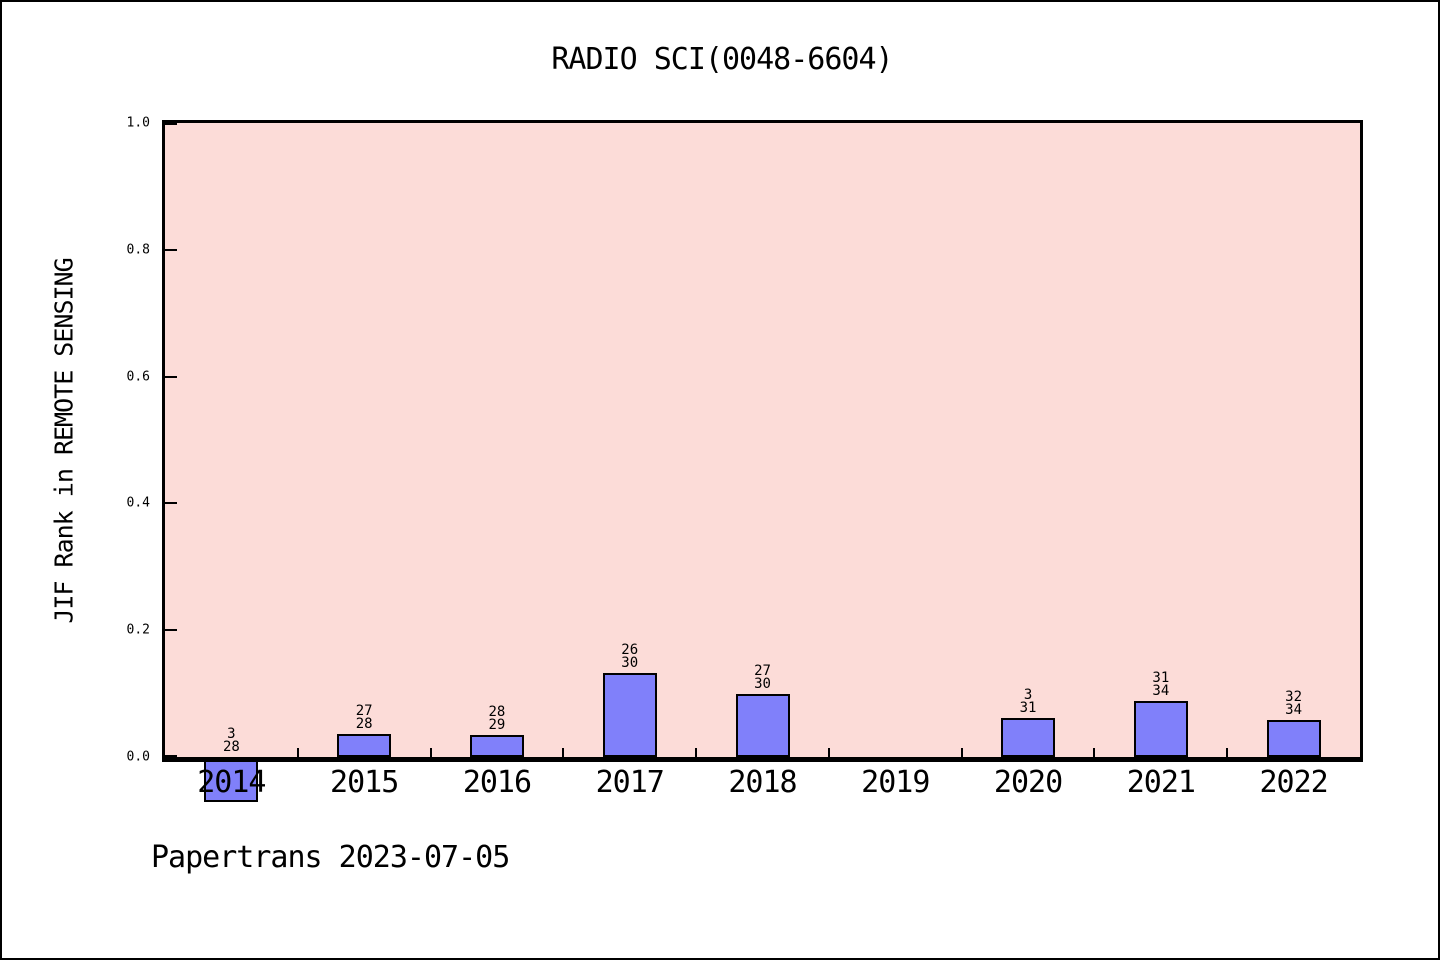  Describe the element at coordinates (138, 630) in the screenshot. I see `y-tick-label: 0.2` at that location.